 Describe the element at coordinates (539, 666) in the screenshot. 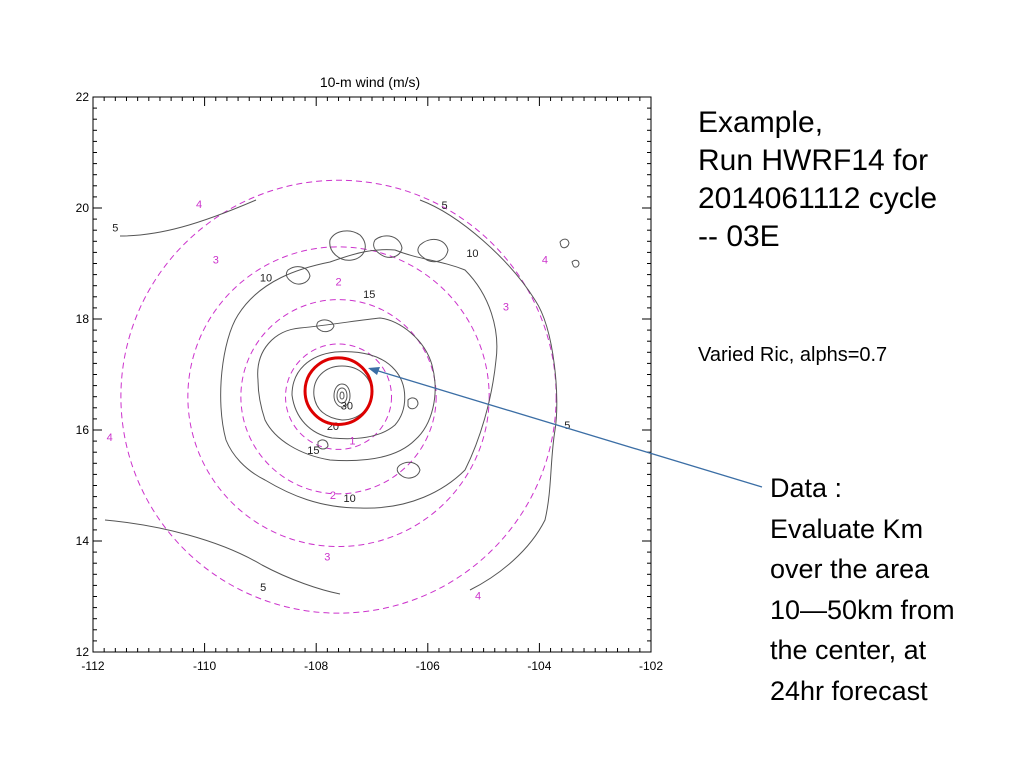

I see `x-tick-label: -104` at that location.